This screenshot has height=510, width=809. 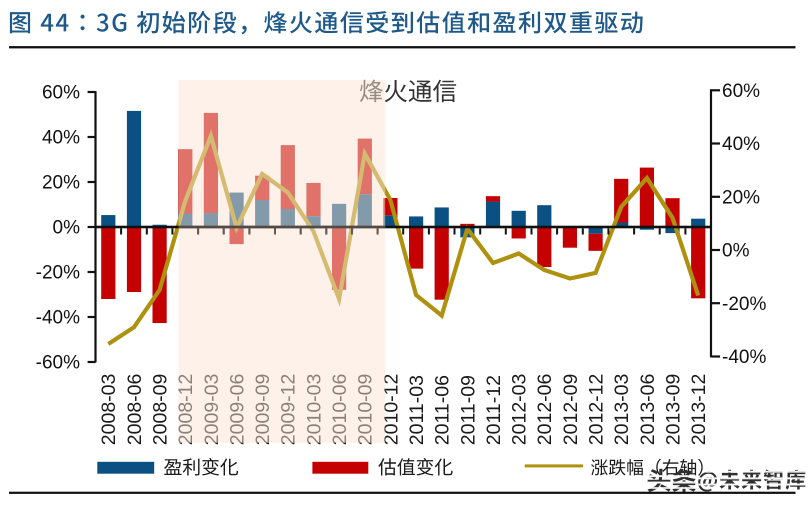 I want to click on svg-text: 2013-12, so click(x=699, y=410).